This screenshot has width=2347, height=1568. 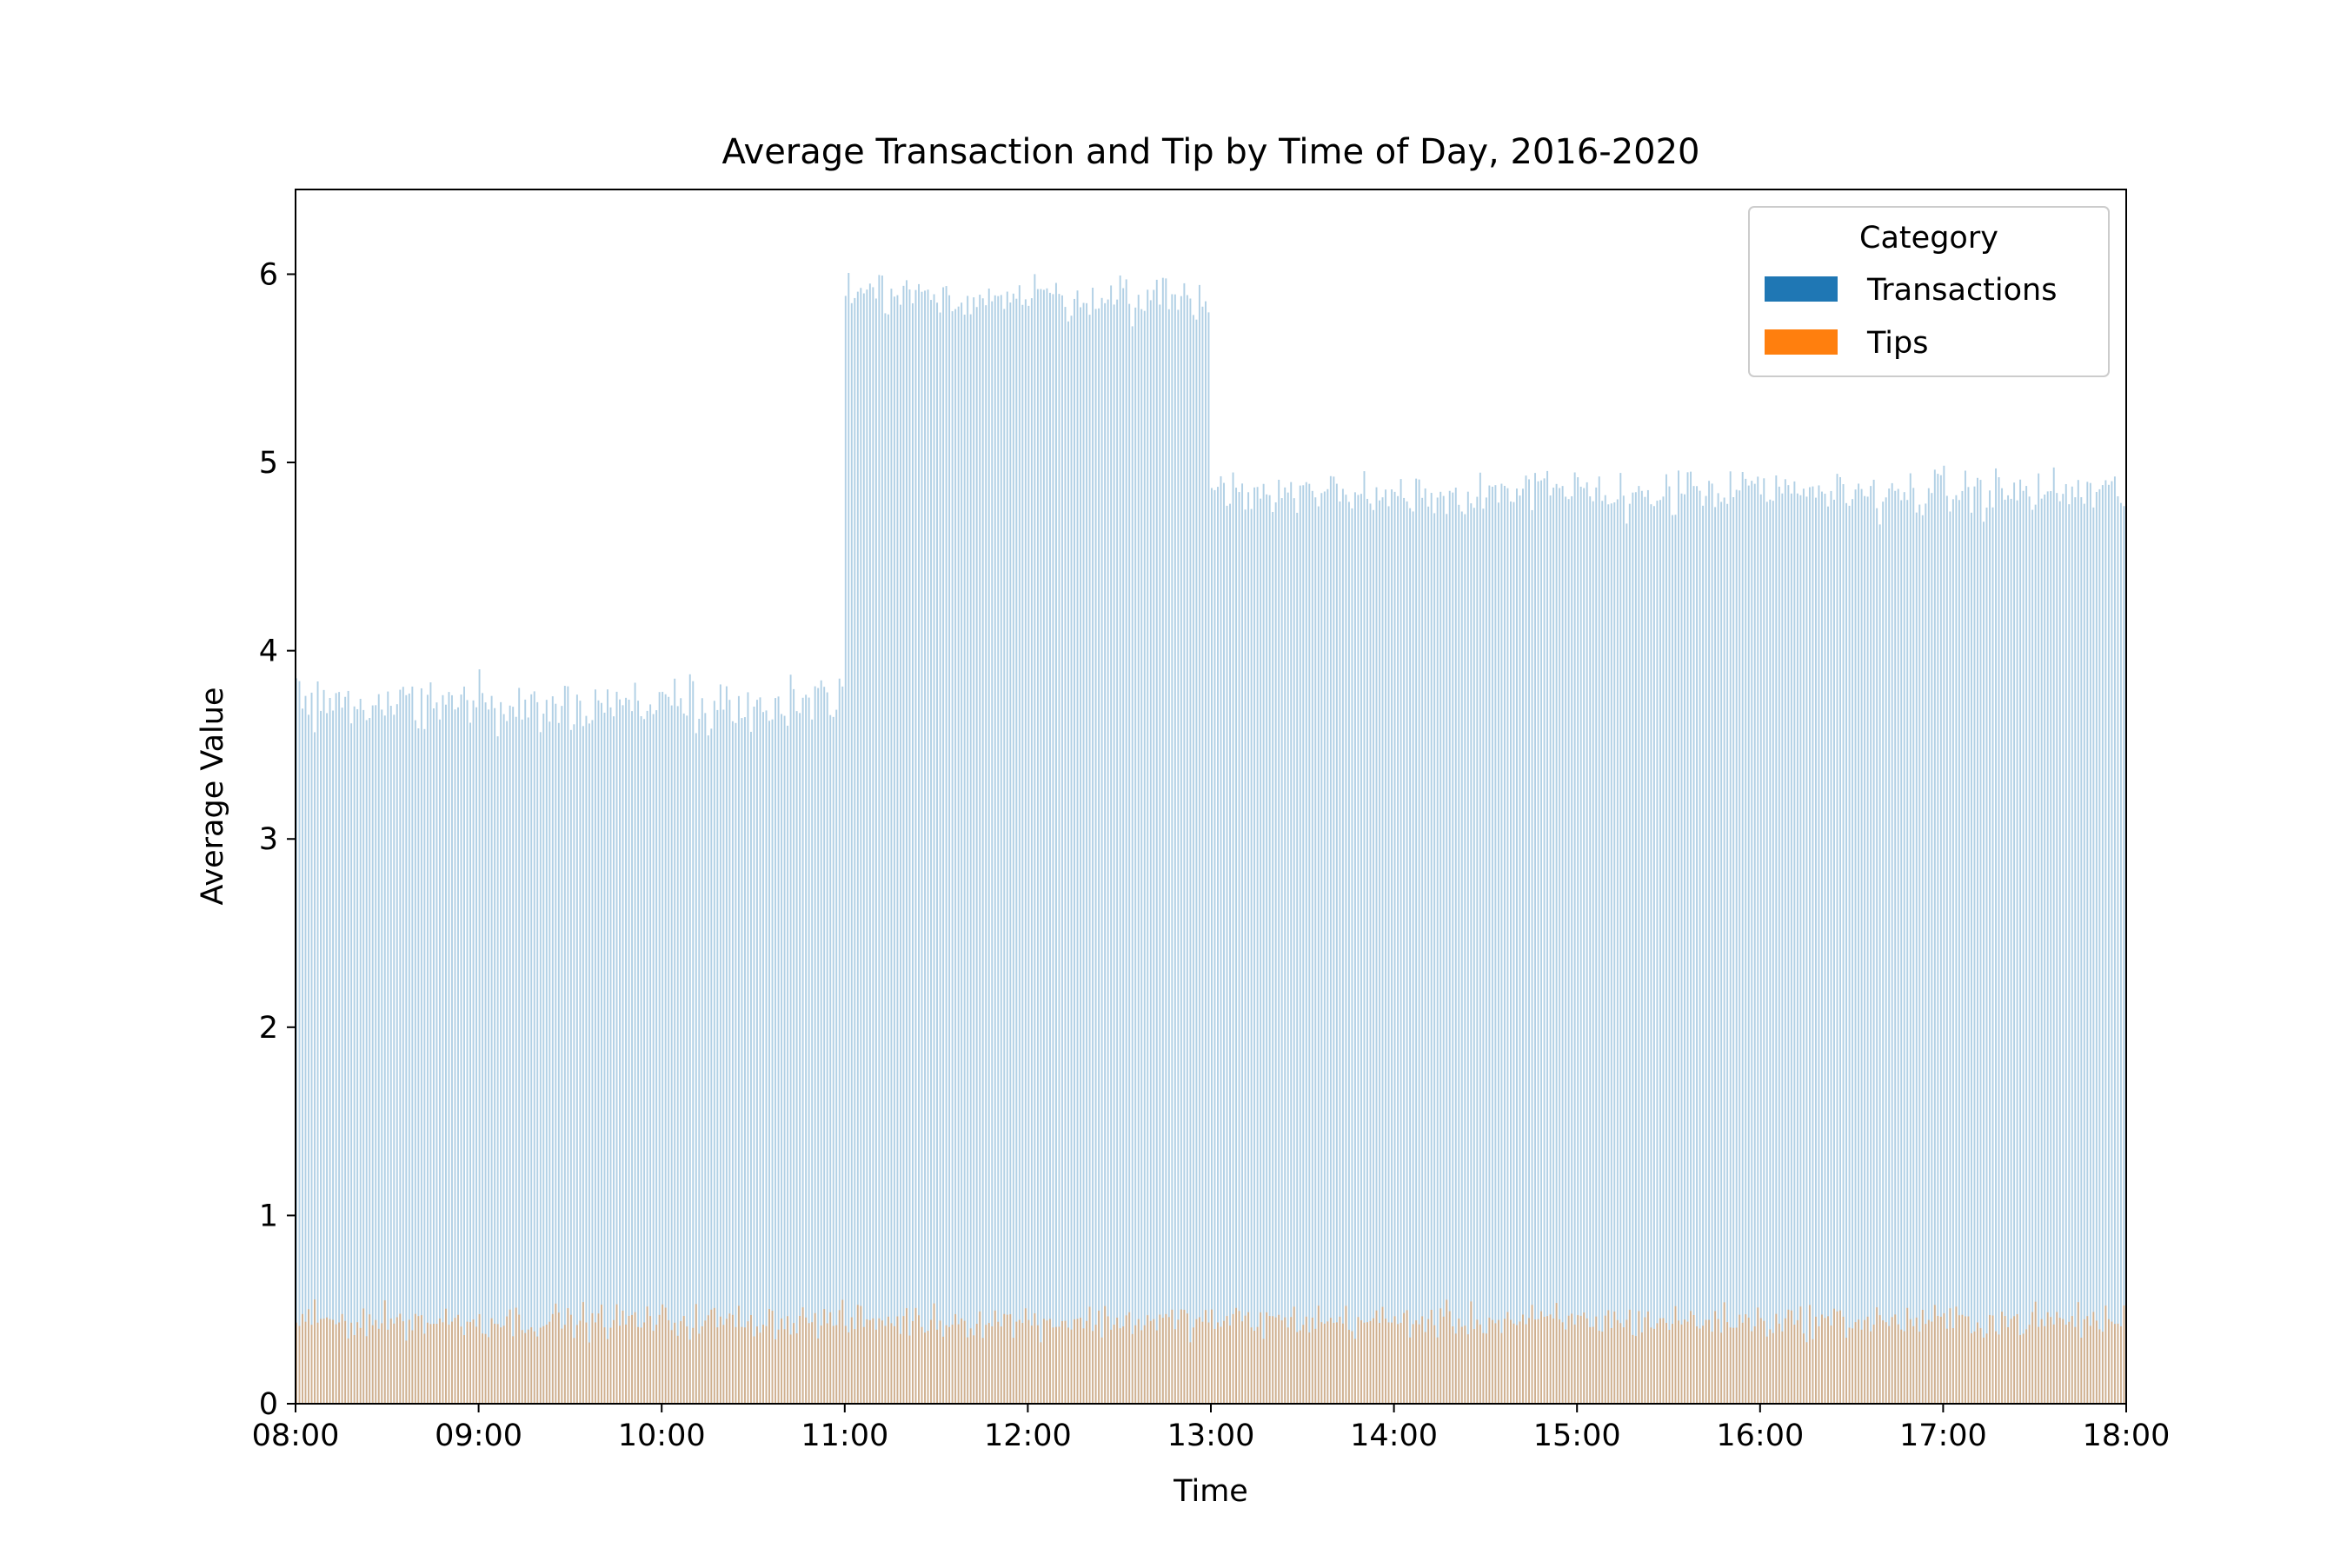 I want to click on y-tick-label: 5, so click(x=268, y=463).